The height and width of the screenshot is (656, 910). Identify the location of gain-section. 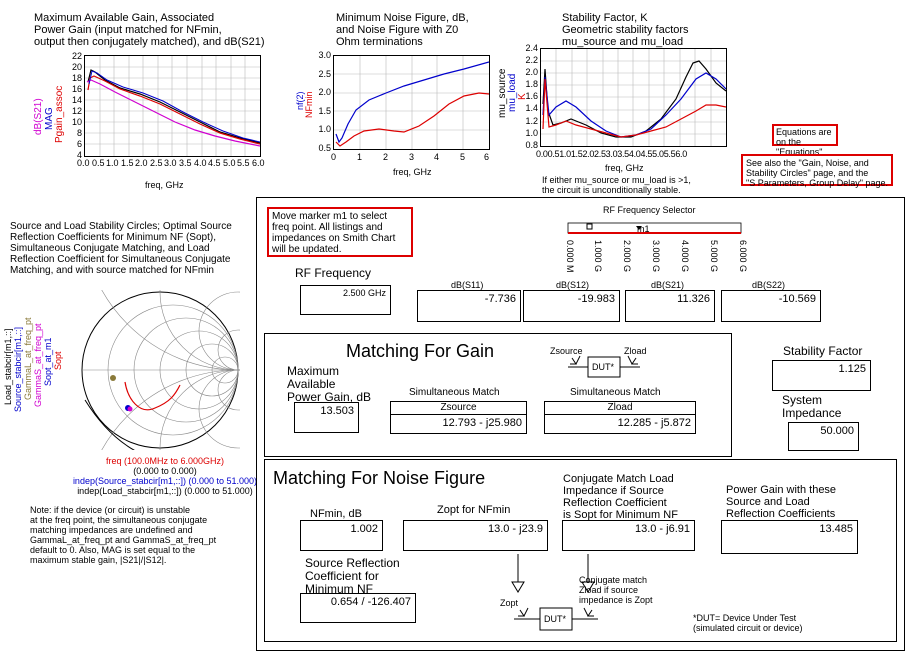
(498, 395).